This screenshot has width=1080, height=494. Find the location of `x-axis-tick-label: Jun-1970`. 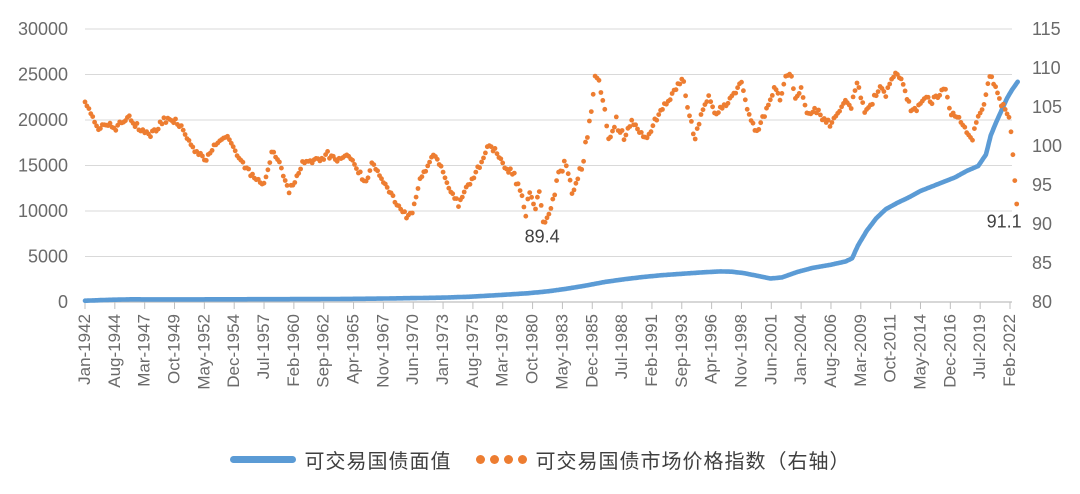

x-axis-tick-label: Jun-1970 is located at coordinates (412, 349).